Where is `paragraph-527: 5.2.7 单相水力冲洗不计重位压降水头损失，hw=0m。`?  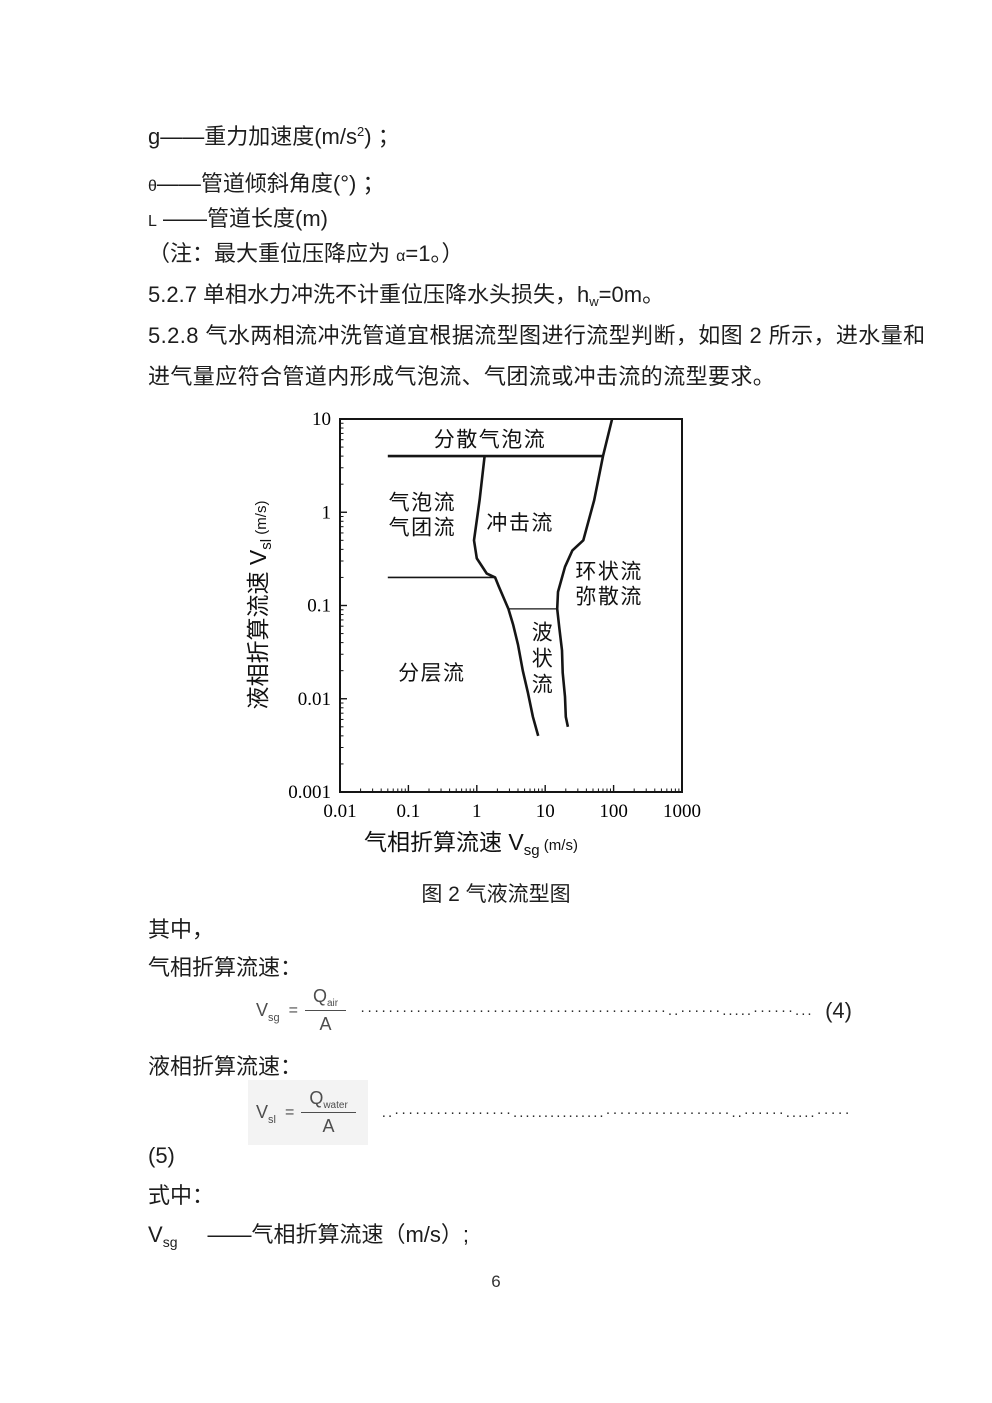
paragraph-527: 5.2.7 单相水力冲洗不计重位压降水头损失，hw=0m。 is located at coordinates (406, 296).